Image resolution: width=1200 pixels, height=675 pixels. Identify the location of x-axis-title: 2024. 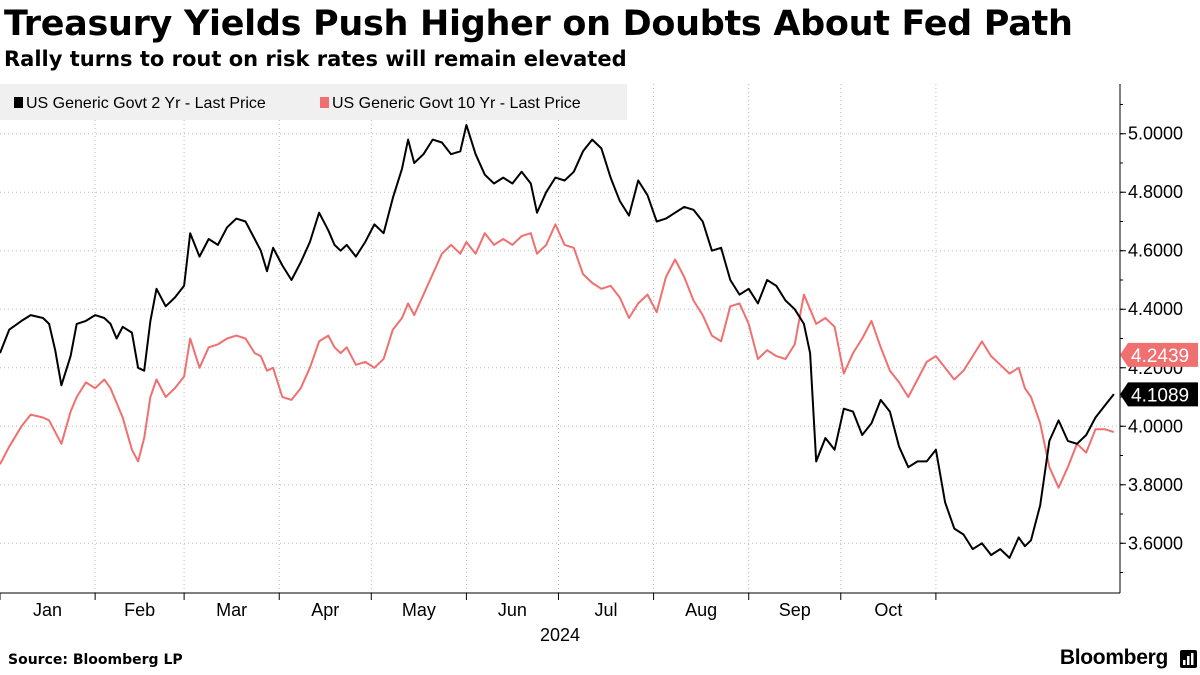
(560, 635).